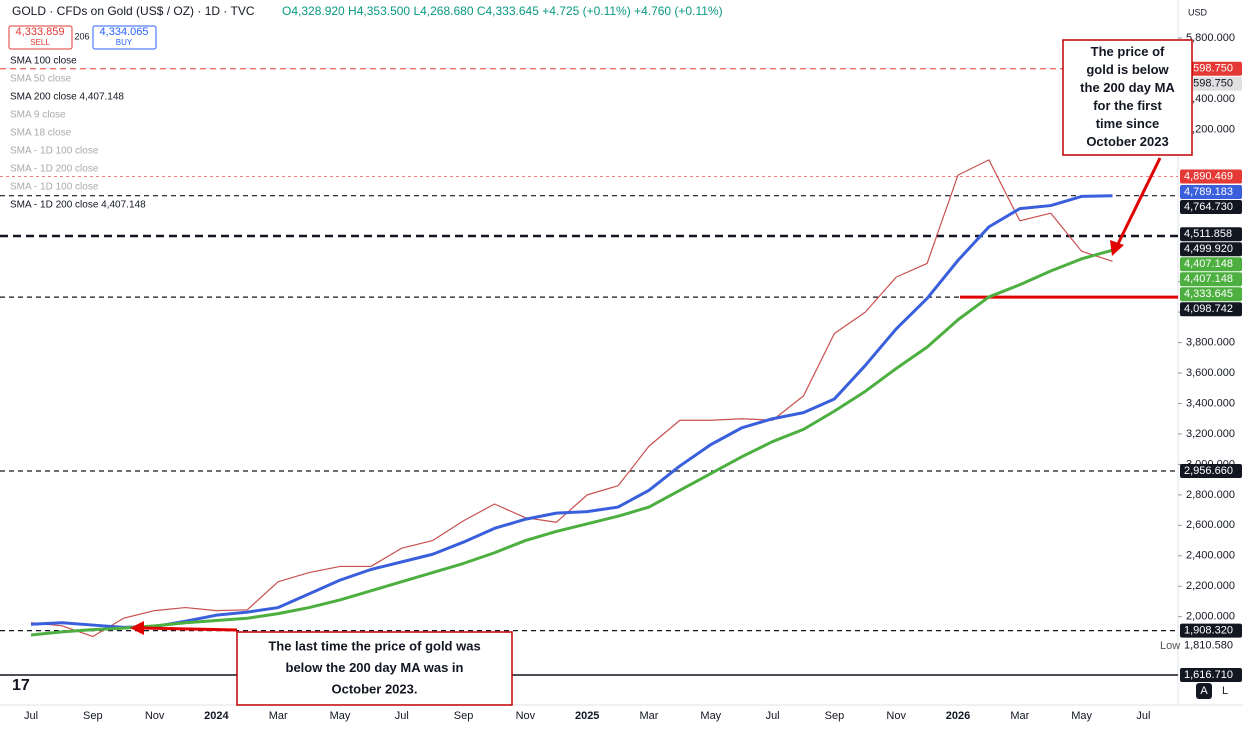 The image size is (1243, 732). Describe the element at coordinates (81, 36) in the screenshot. I see `spread: 206` at that location.